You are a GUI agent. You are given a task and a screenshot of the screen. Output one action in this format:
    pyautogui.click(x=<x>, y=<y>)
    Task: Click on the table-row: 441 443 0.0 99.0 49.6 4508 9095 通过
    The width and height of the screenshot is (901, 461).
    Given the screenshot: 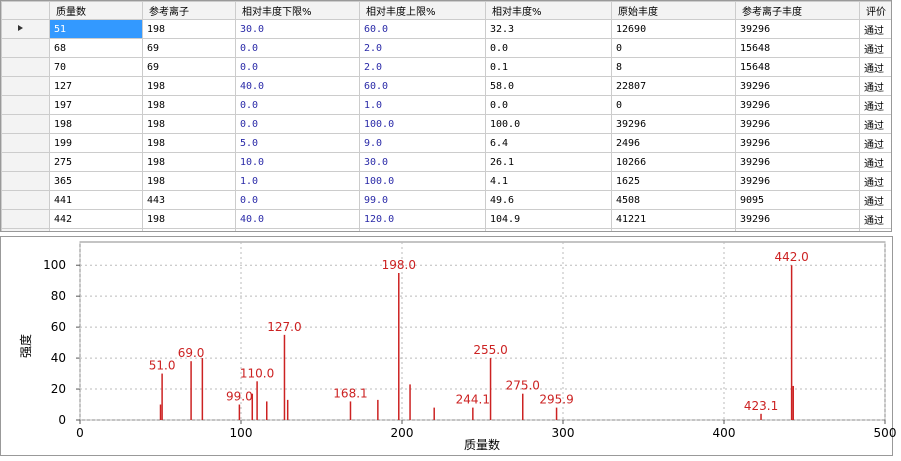 What is the action you would take?
    pyautogui.click(x=446, y=200)
    